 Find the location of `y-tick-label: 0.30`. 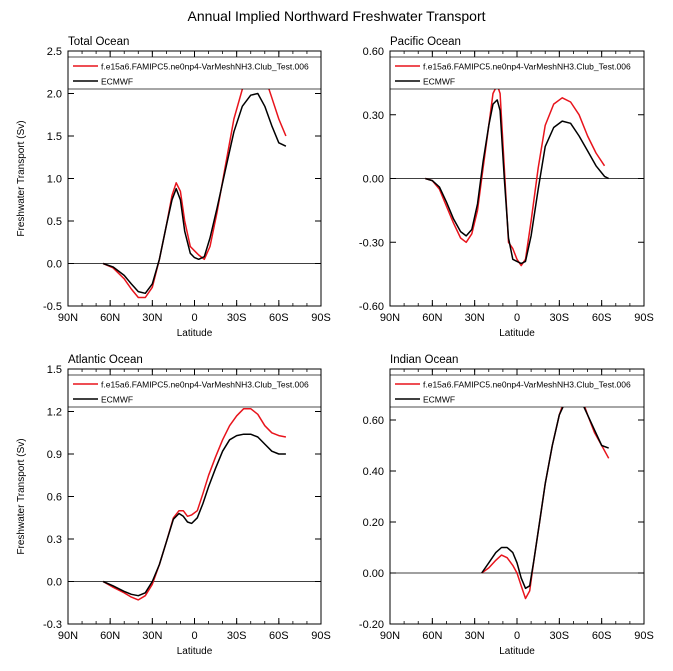

y-tick-label: 0.30 is located at coordinates (373, 116).